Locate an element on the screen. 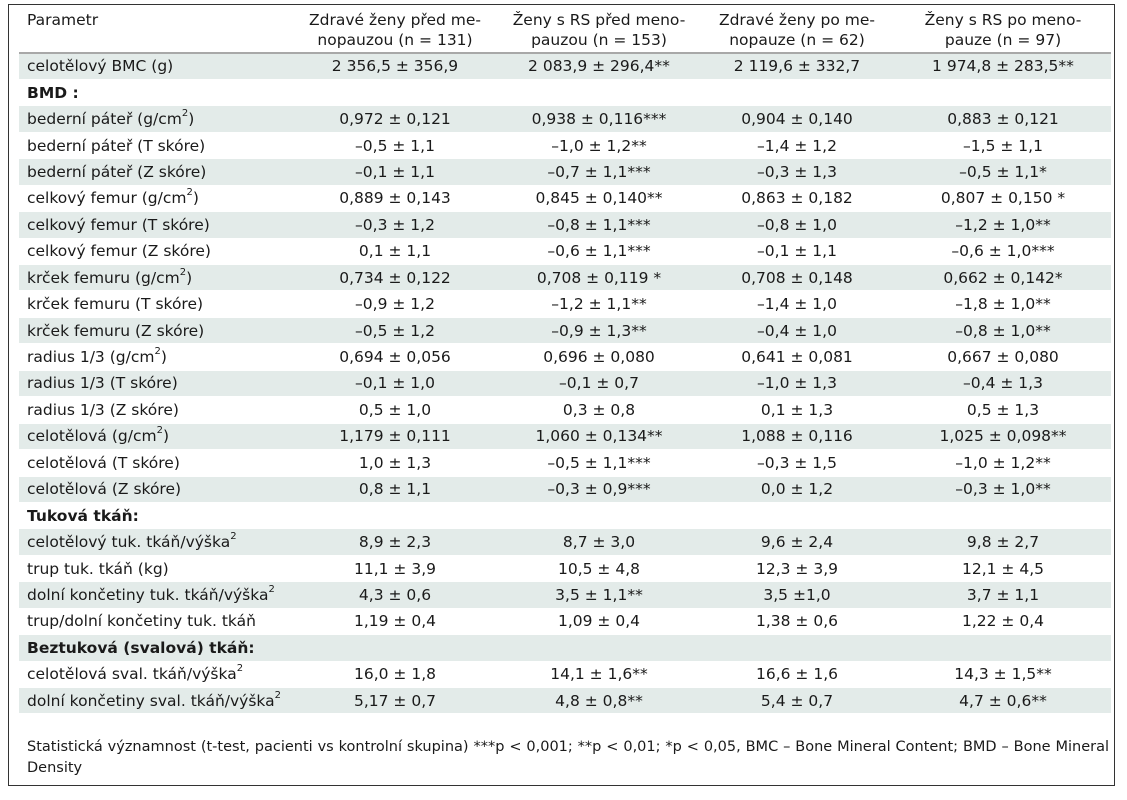  cell-value: 0,845 ± 0,140** is located at coordinates (599, 198).